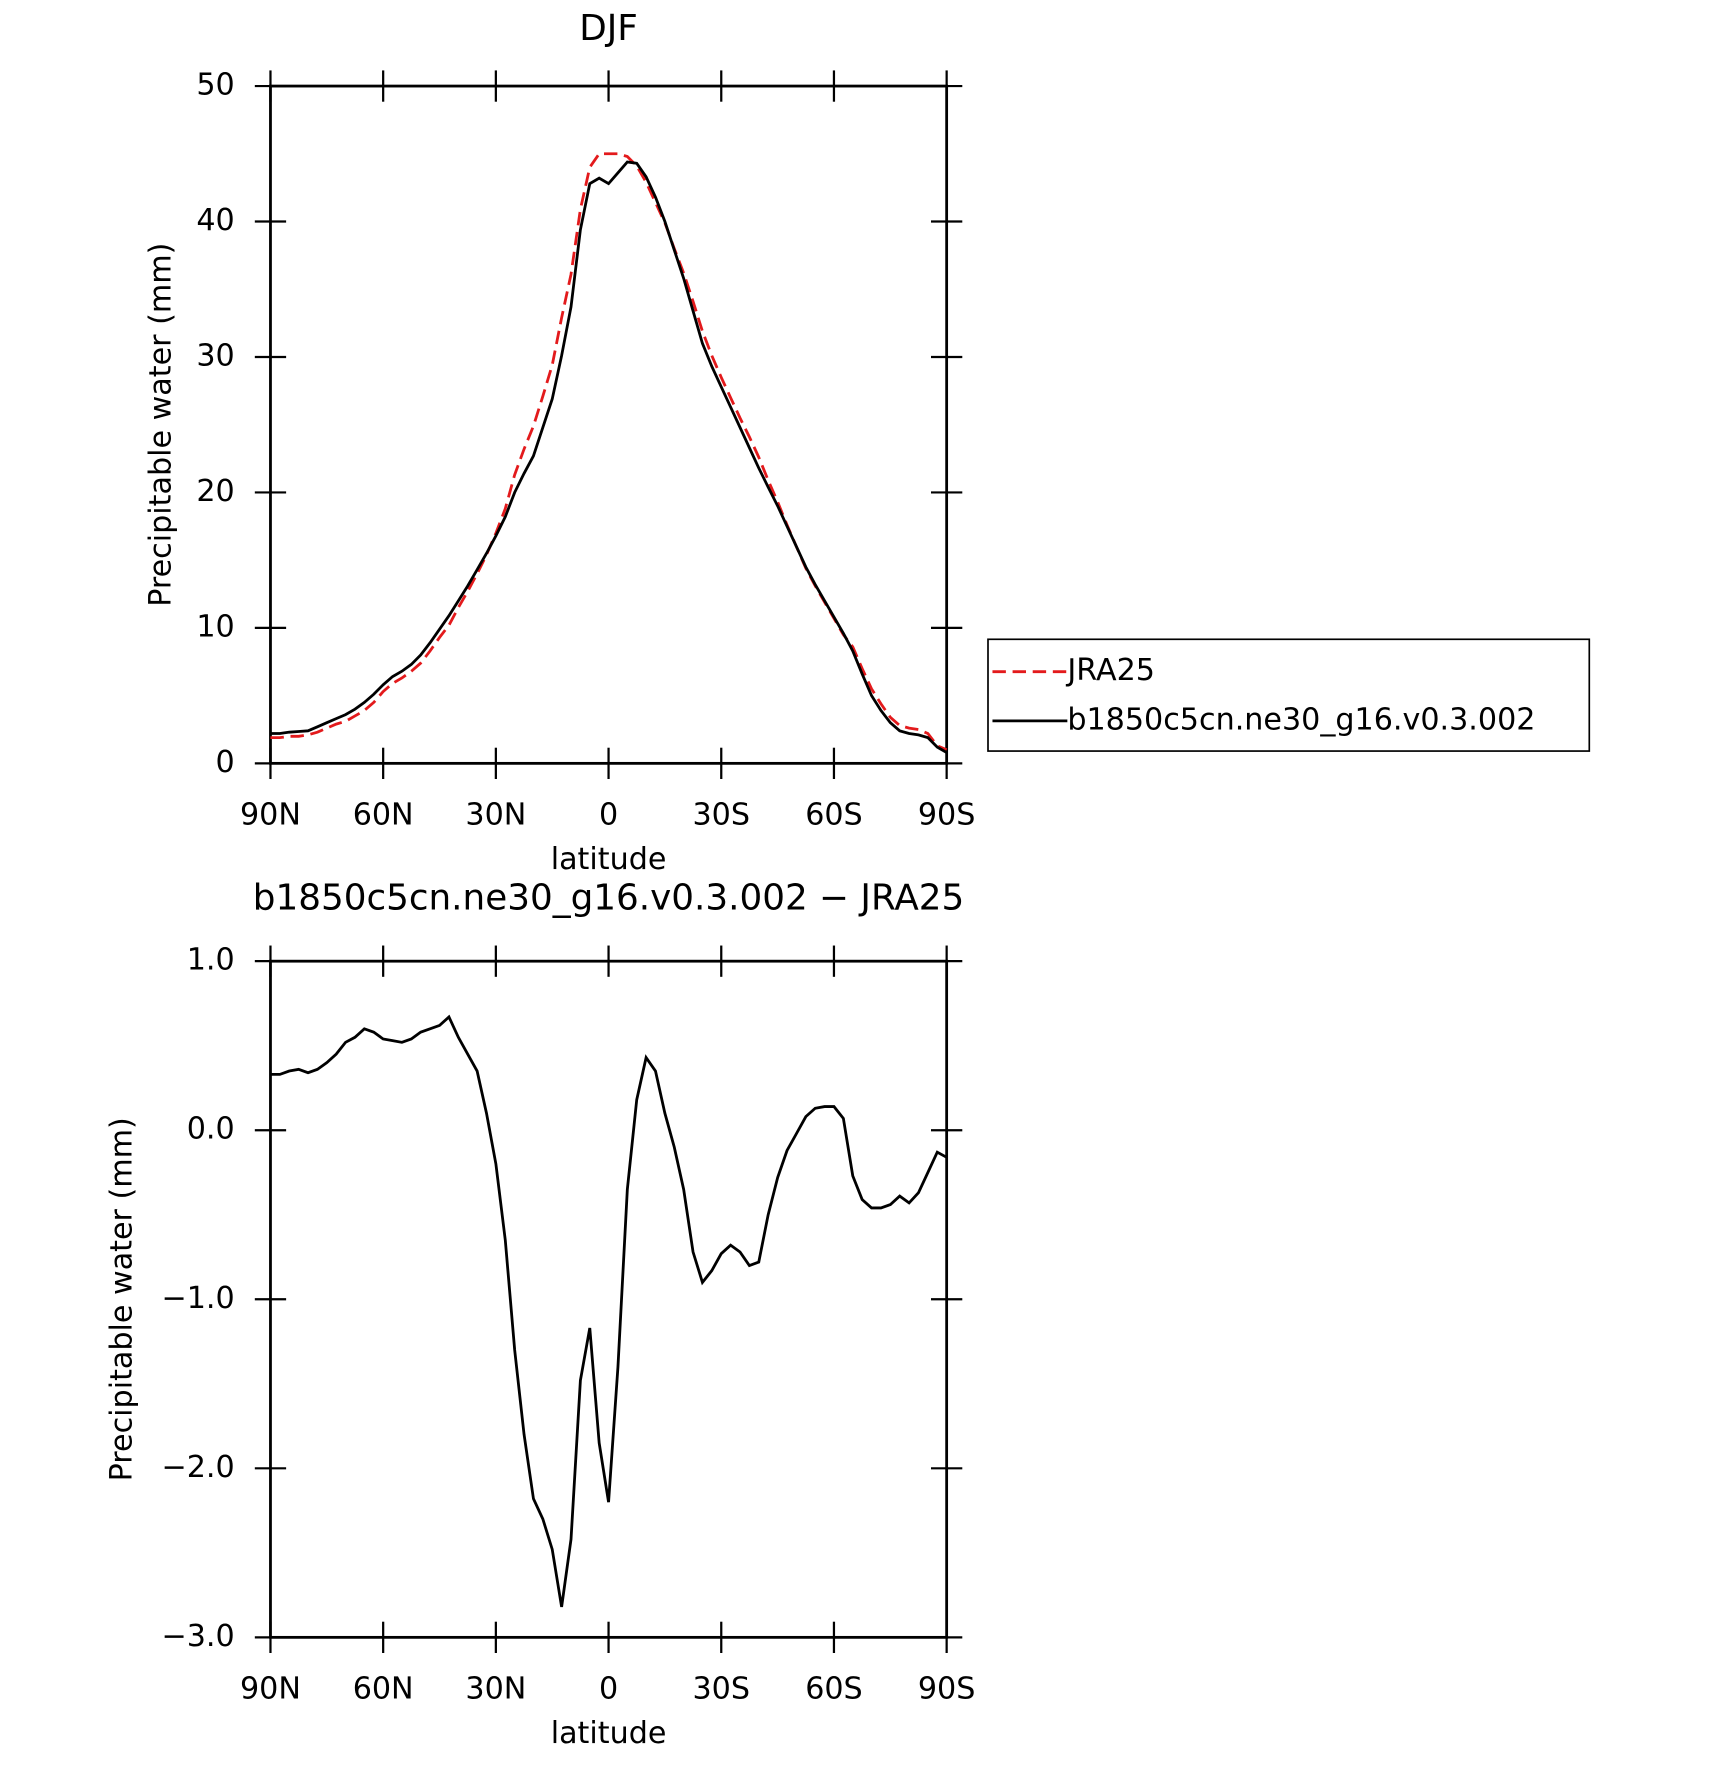 Image resolution: width=1710 pixels, height=1767 pixels. I want to click on y-tick-label: 0, so click(225, 762).